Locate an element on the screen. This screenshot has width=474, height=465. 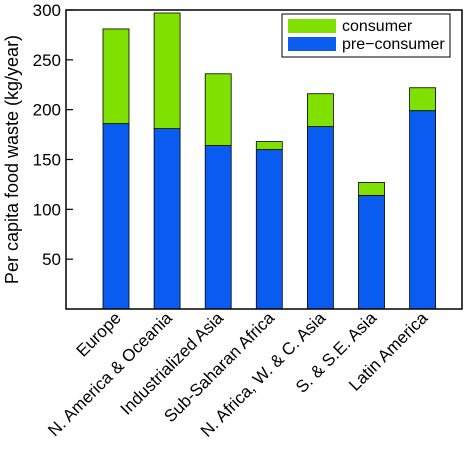
y-tick-label: 150 is located at coordinates (47, 160).